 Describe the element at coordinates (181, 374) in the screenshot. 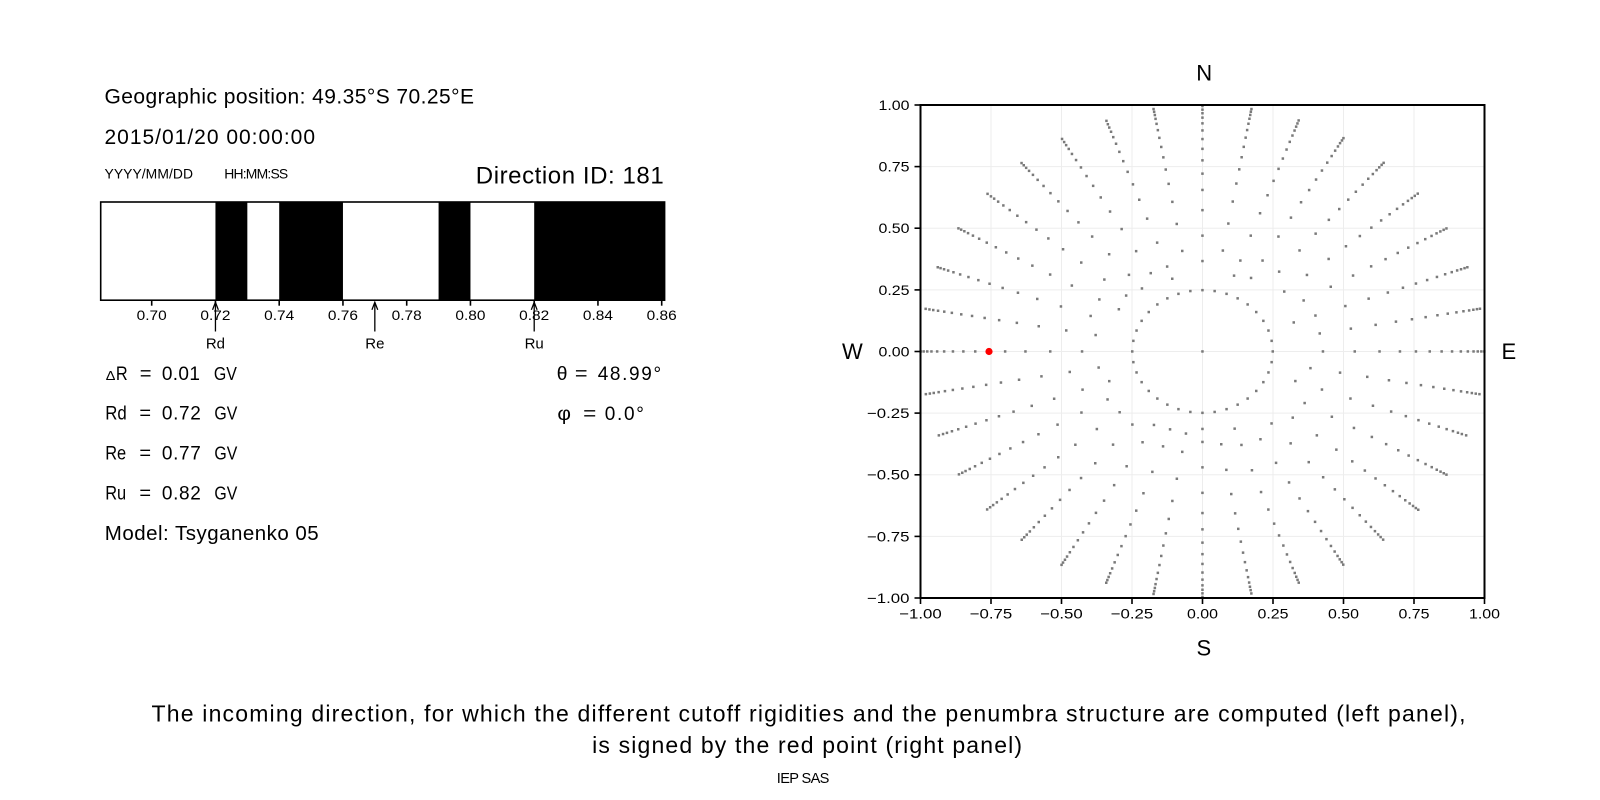

I see `svg-text: 0.01` at that location.